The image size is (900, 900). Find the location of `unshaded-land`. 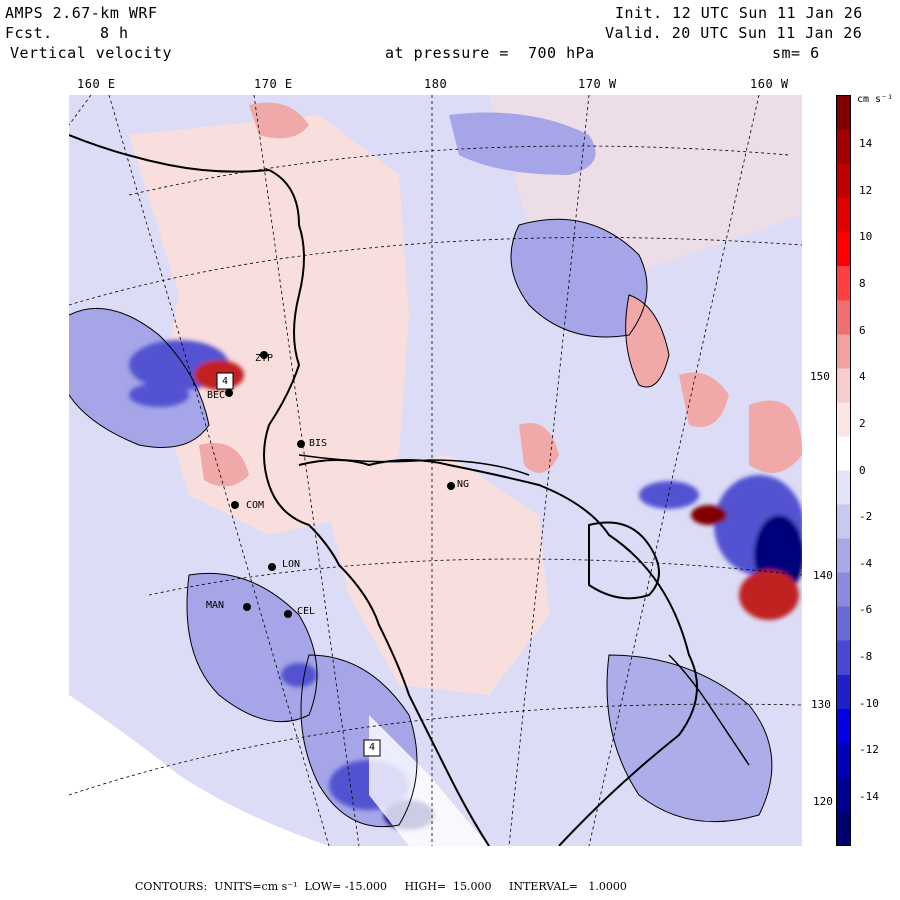

unshaded-land is located at coordinates (199, 770).